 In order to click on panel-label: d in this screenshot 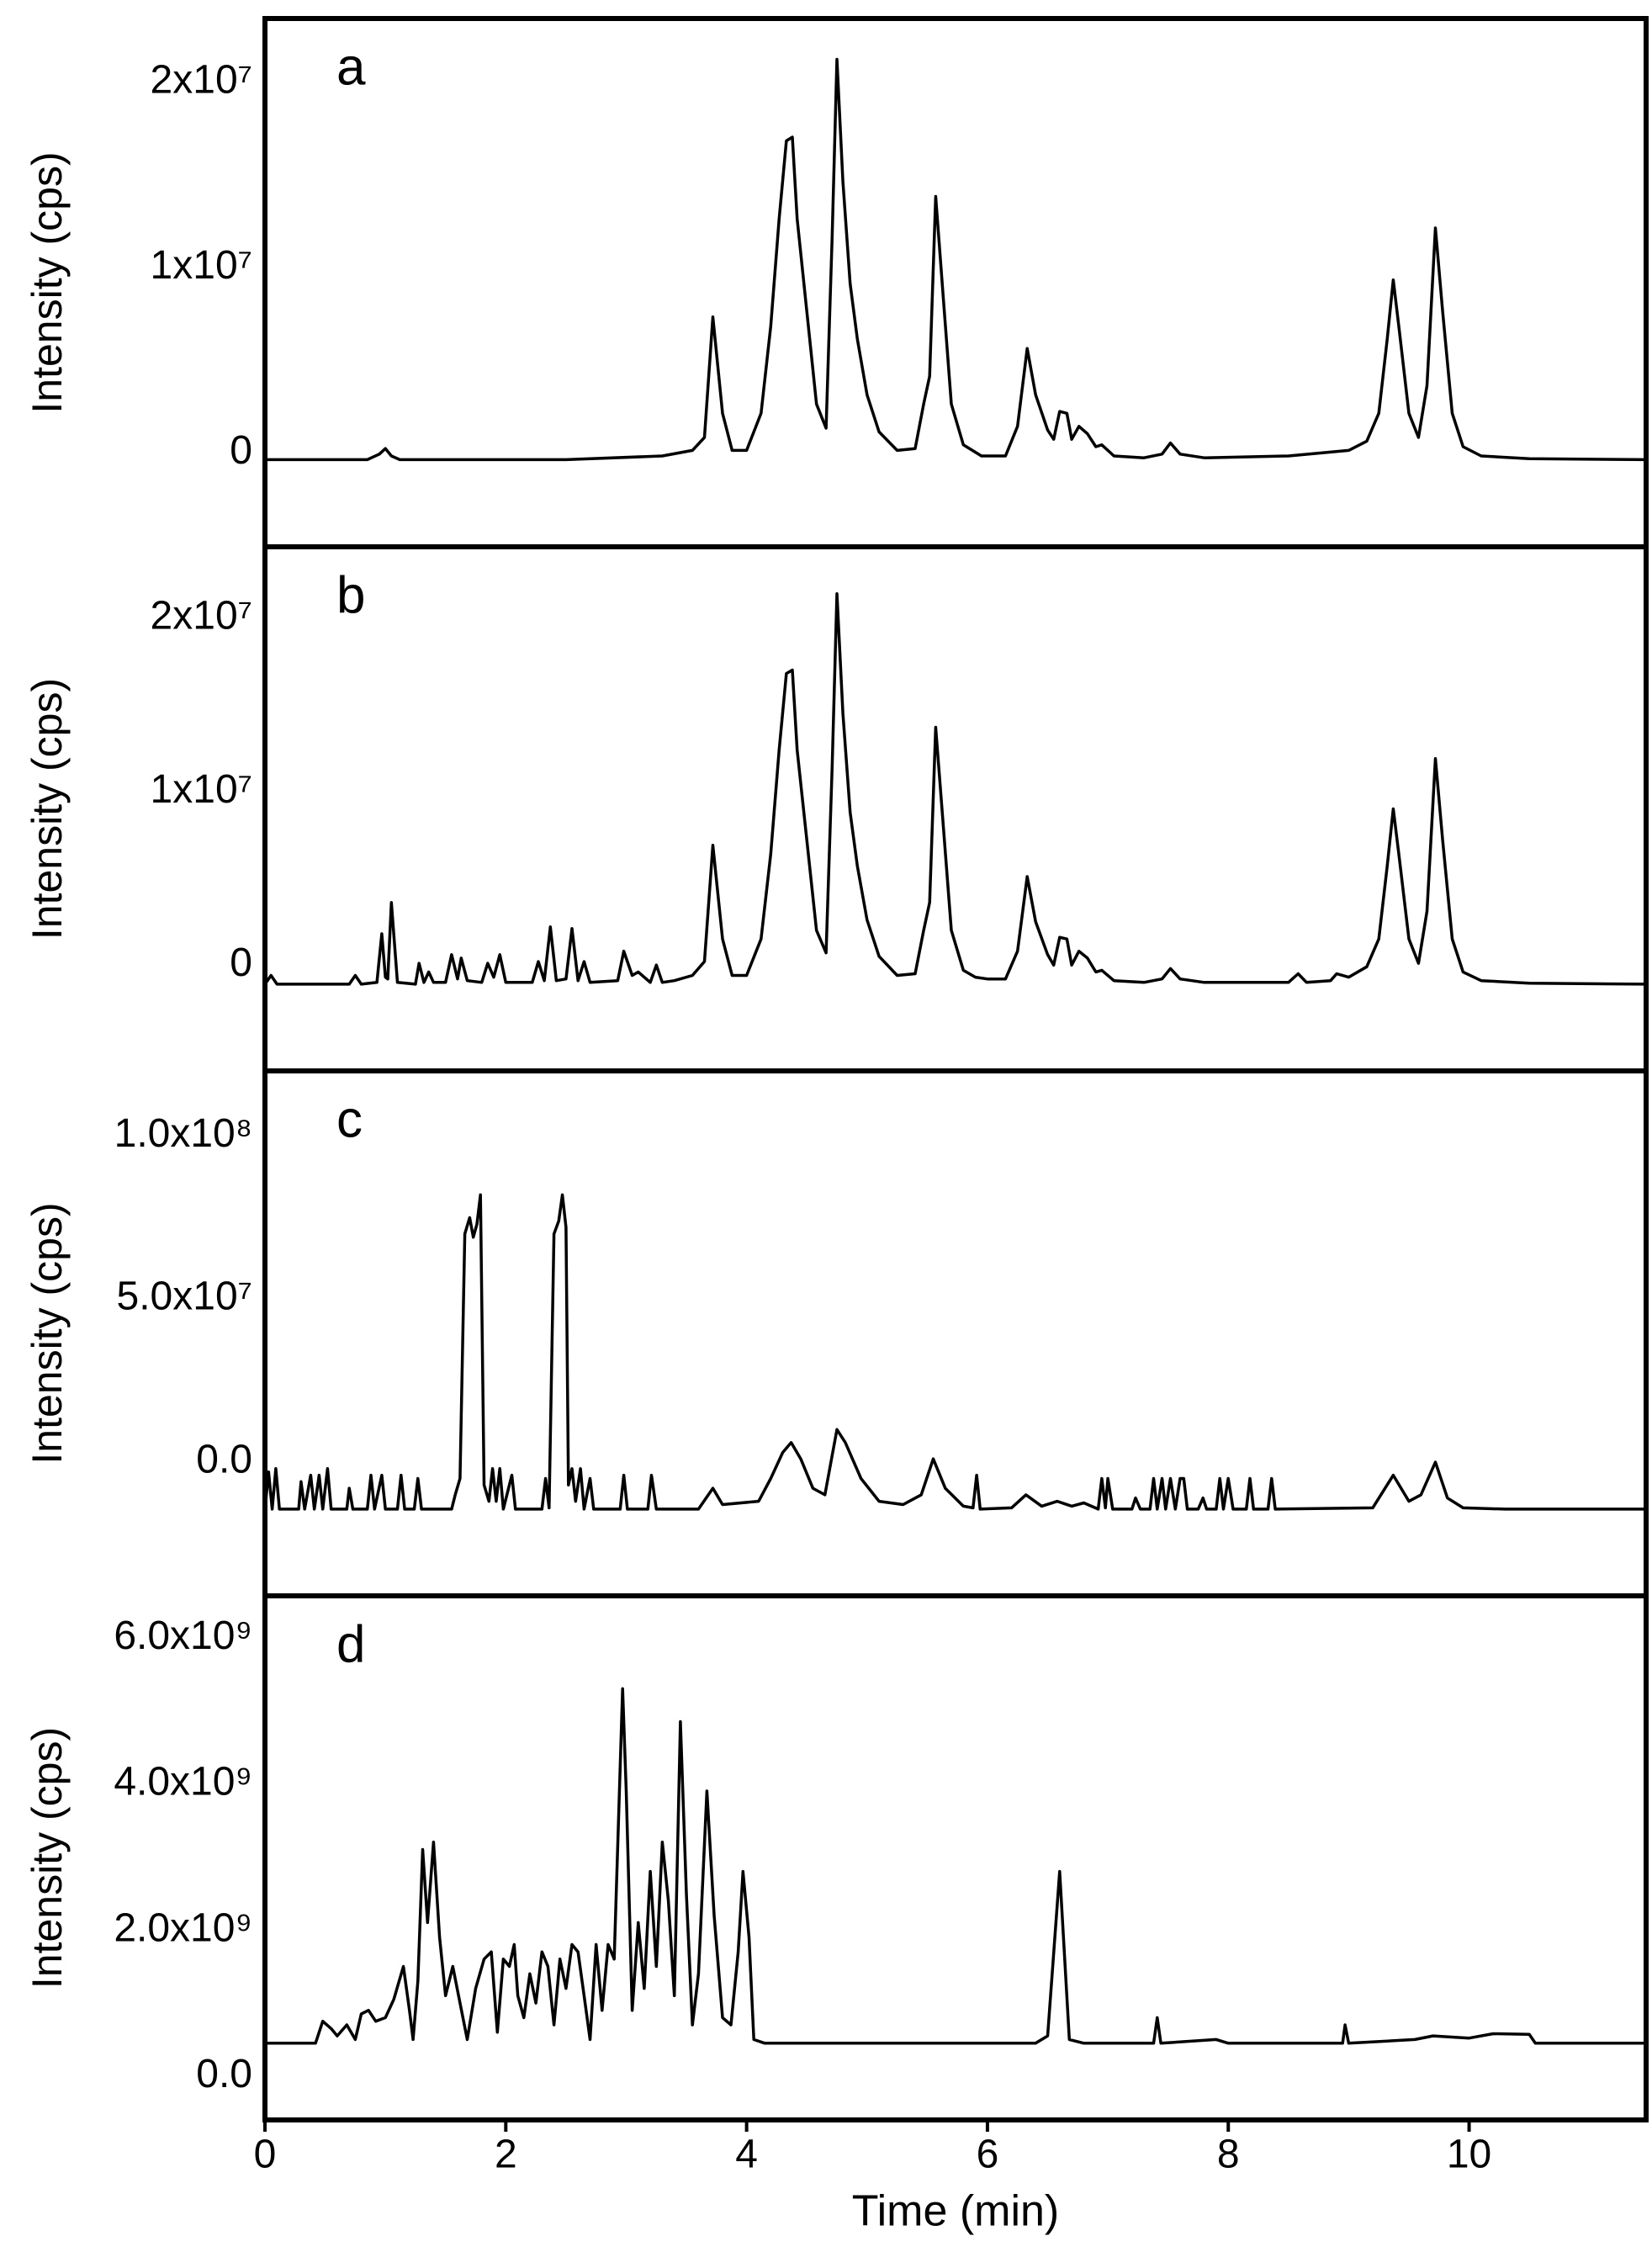, I will do `click(350, 1644)`.